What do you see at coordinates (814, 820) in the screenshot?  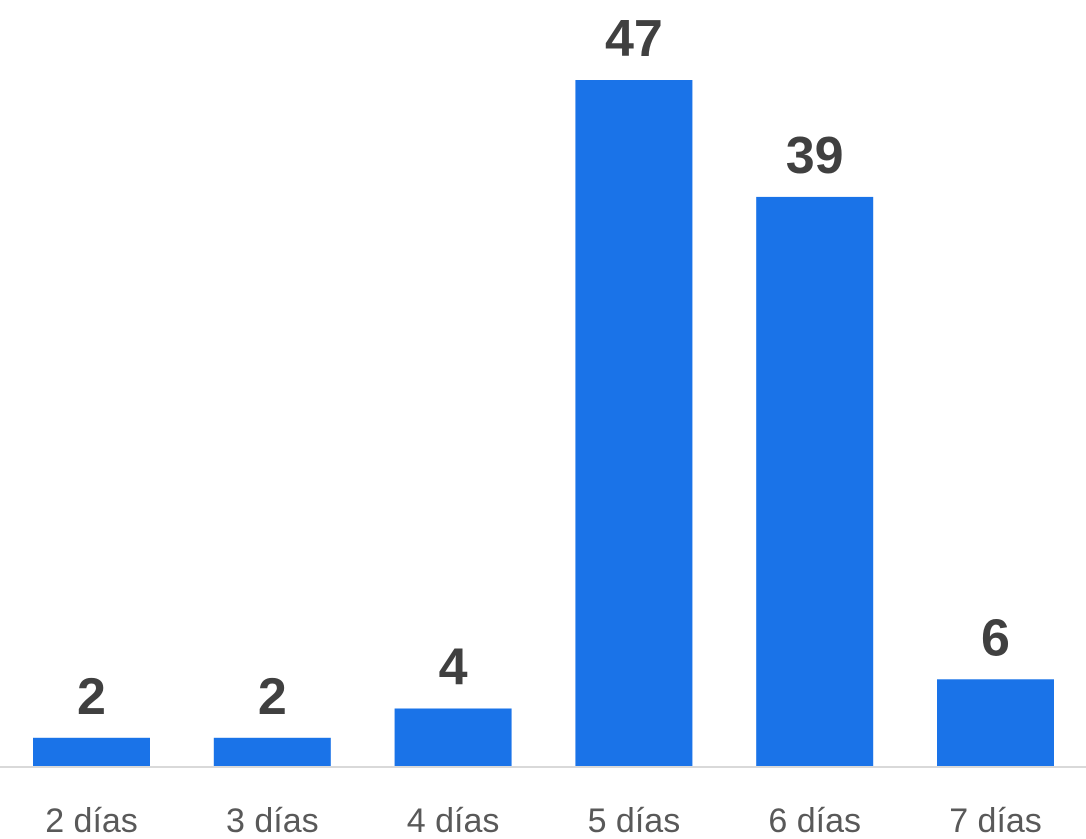 I see `category-label-5: 6 días` at bounding box center [814, 820].